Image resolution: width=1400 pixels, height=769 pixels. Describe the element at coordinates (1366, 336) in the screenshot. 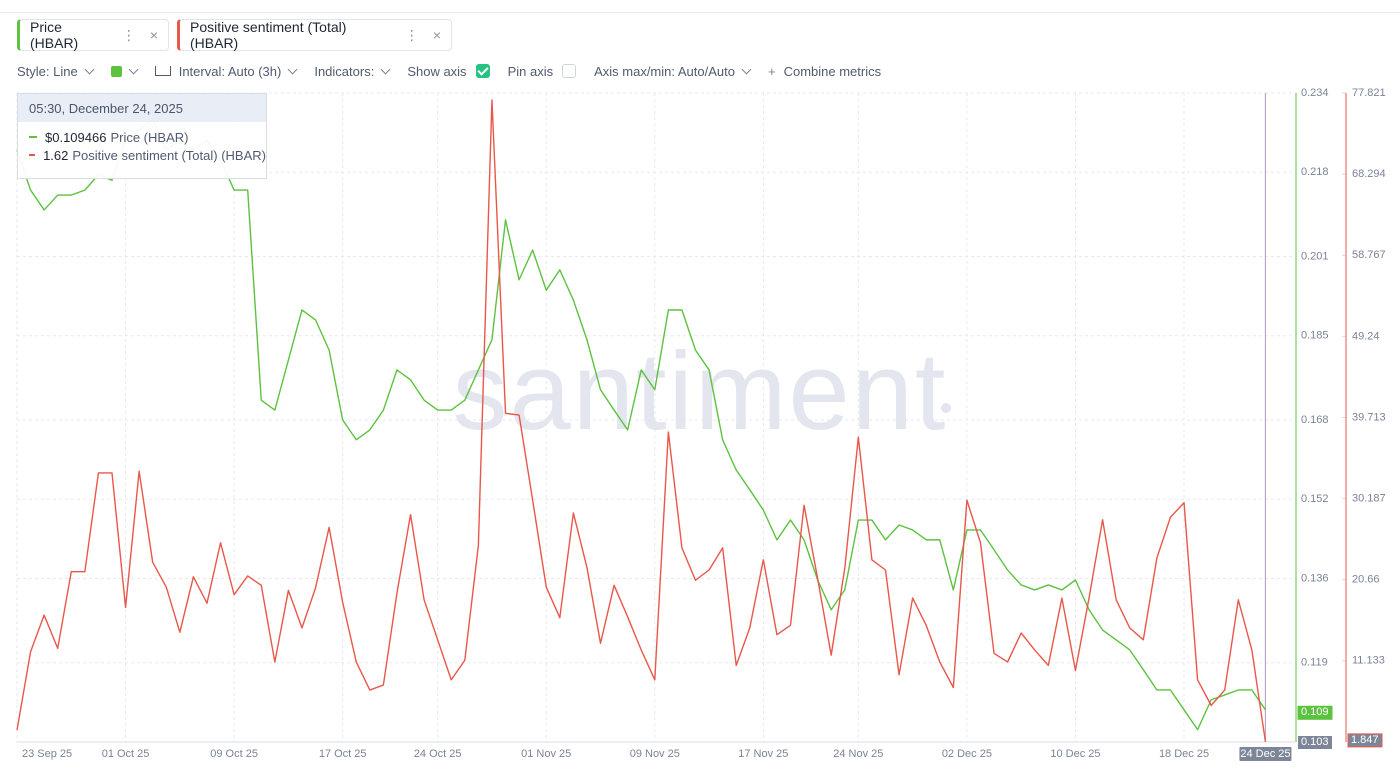

I see `y2-tick-label: 49.24` at that location.